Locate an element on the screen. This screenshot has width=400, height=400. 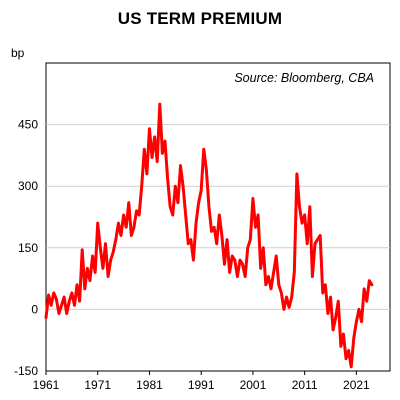
y-axis-unit-label: bp is located at coordinates (18, 53).